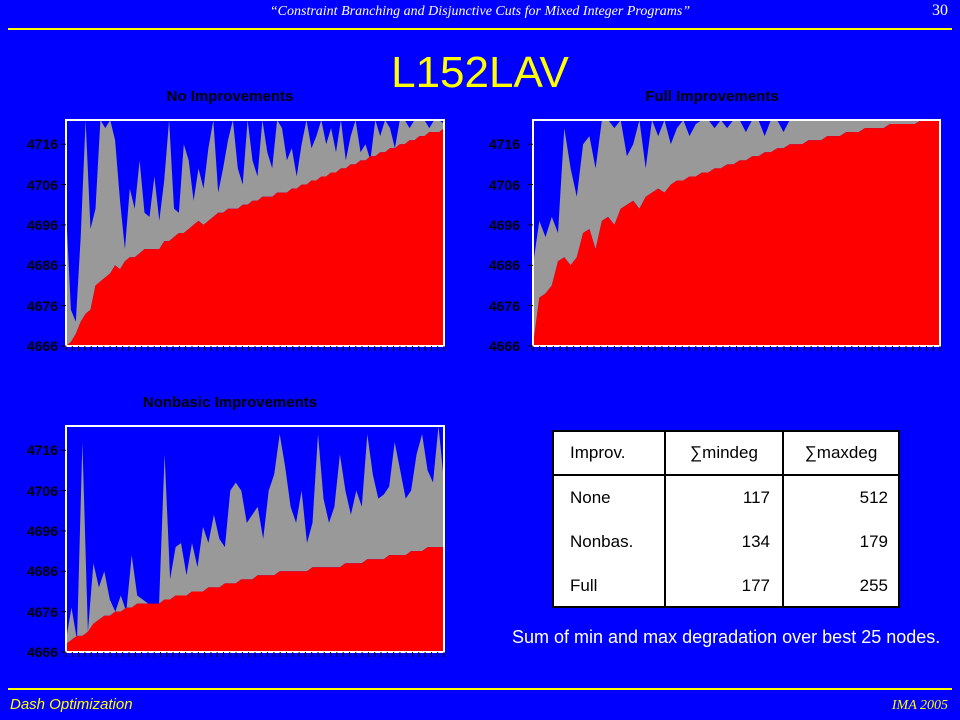 The height and width of the screenshot is (720, 960). I want to click on table-row-divider, so click(726, 475).